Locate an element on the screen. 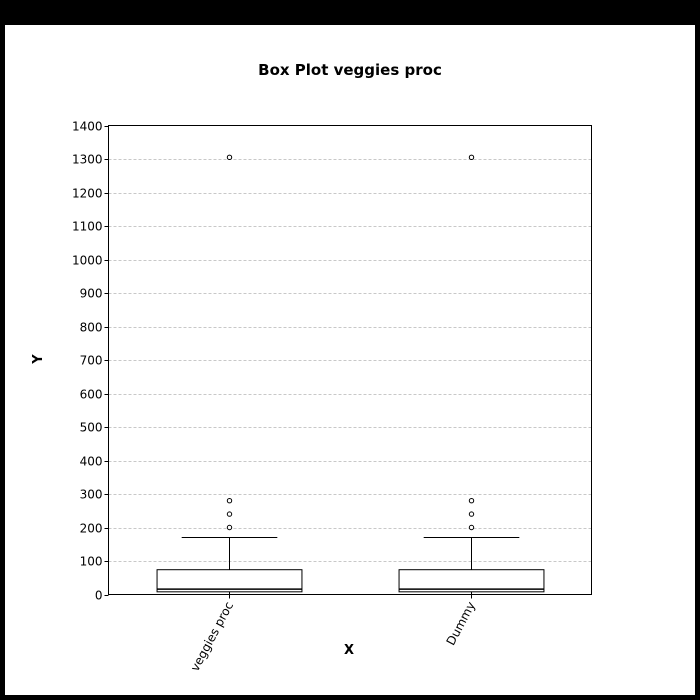 This screenshot has height=700, width=700. y-tick-label: 1000 is located at coordinates (87, 261).